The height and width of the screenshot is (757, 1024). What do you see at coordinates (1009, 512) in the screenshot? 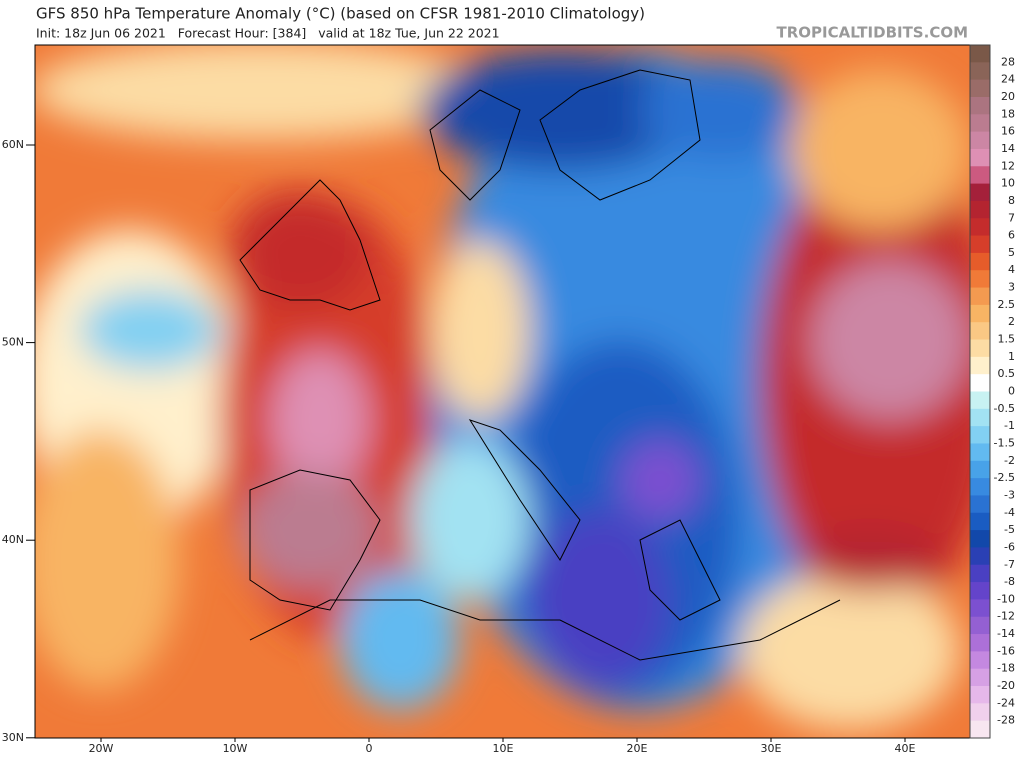
I see `colorbar-label: -4` at bounding box center [1009, 512].